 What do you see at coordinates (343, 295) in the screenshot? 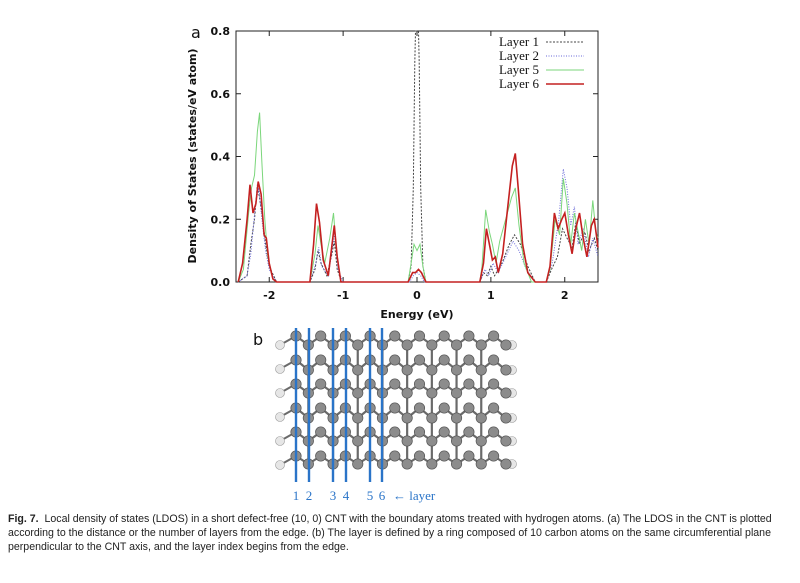
I see `x-tick-label: -1` at bounding box center [343, 295].